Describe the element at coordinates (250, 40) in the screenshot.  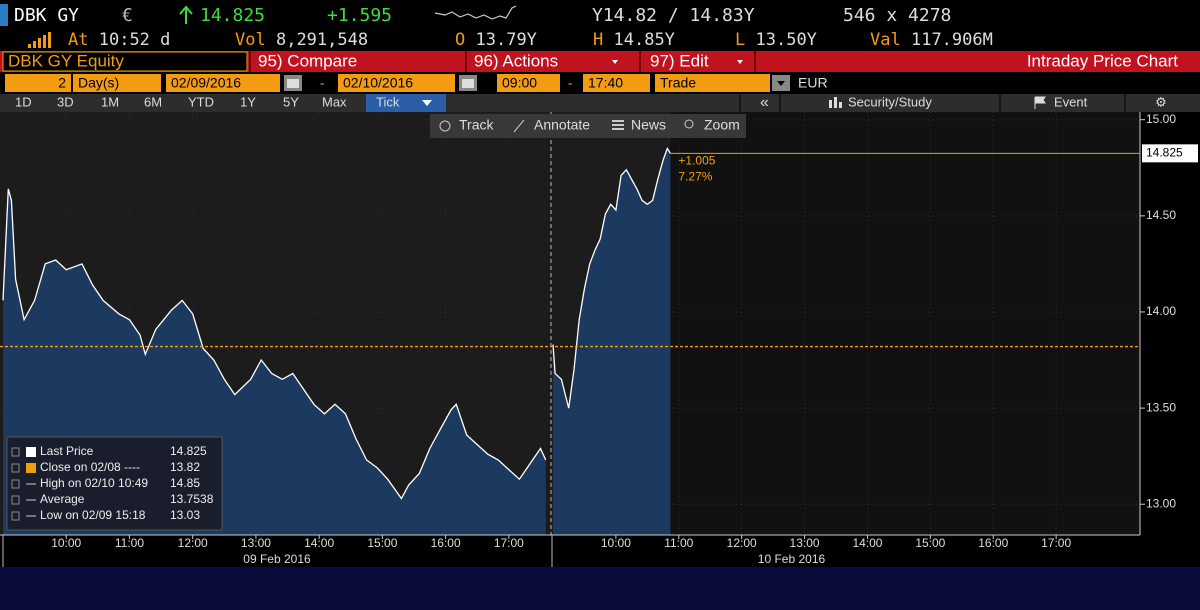
I see `quote-label: Vol` at that location.